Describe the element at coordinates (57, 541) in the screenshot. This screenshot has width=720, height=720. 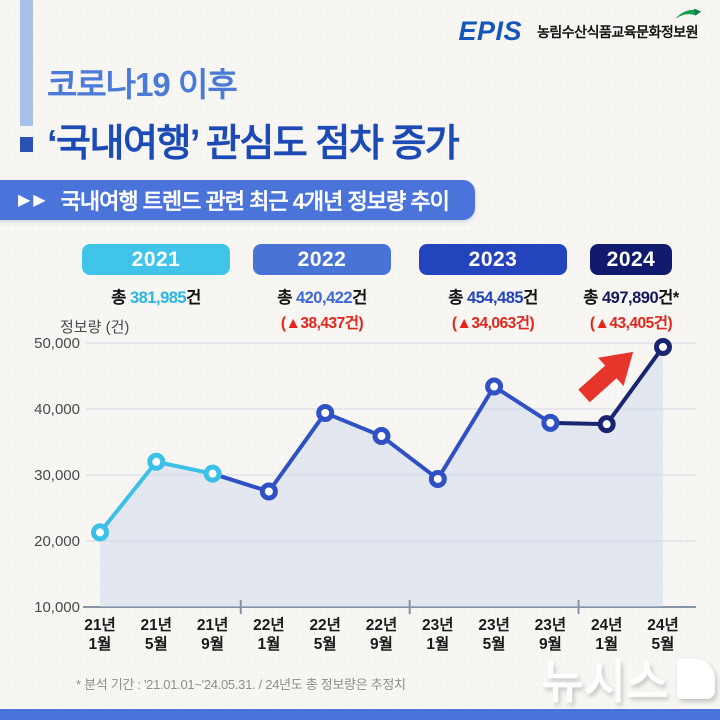
I see `svg-text: 20,000` at that location.